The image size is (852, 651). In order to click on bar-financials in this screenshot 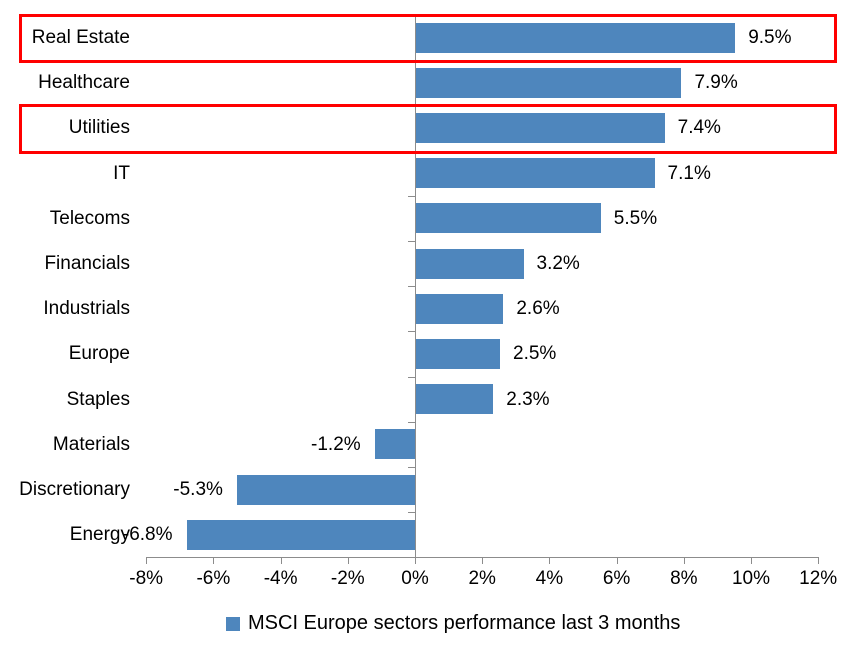, I will do `click(470, 263)`.